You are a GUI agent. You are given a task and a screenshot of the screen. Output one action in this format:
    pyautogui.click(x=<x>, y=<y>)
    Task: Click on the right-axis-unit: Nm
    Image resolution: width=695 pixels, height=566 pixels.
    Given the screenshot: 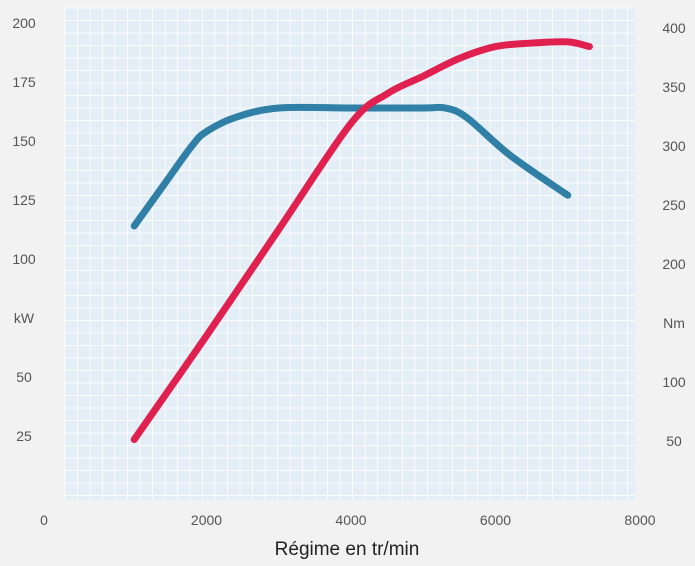 What is the action you would take?
    pyautogui.click(x=674, y=323)
    